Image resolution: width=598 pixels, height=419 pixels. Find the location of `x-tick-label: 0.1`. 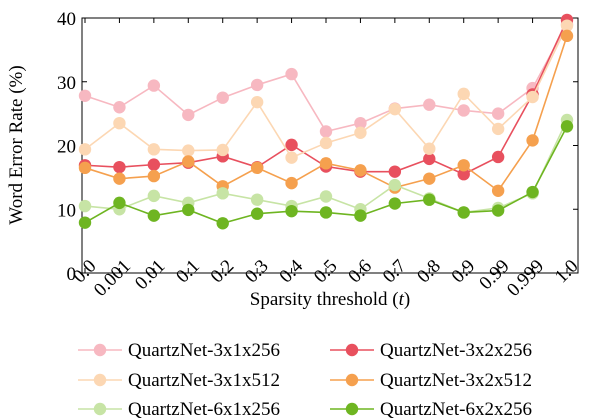

x-tick-label: 0.1 is located at coordinates (188, 272).